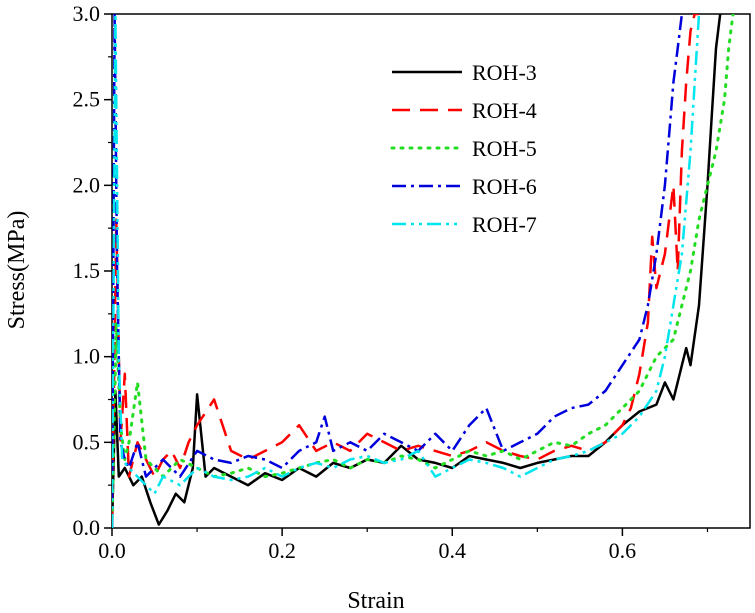 This screenshot has height=613, width=755. What do you see at coordinates (87, 99) in the screenshot?
I see `y-tick-label: 2.5` at bounding box center [87, 99].